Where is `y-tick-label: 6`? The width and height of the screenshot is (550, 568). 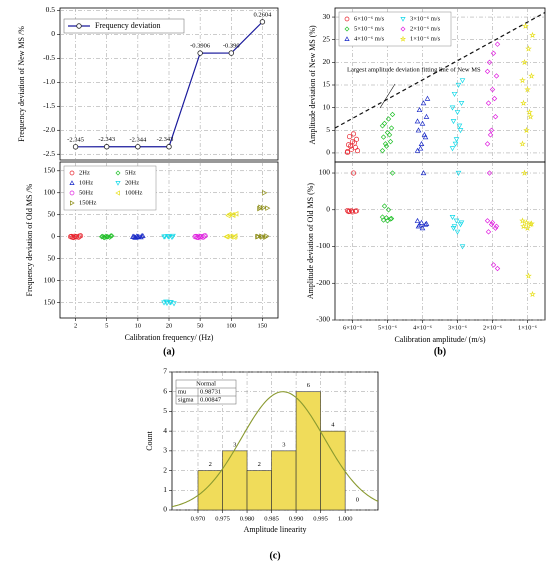
y-tick-label: 6 is located at coordinates (165, 390).